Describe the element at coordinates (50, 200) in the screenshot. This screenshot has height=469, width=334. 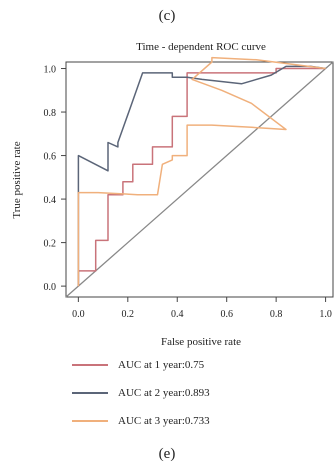
I see `y-tick-label-2: 0.4` at that location.